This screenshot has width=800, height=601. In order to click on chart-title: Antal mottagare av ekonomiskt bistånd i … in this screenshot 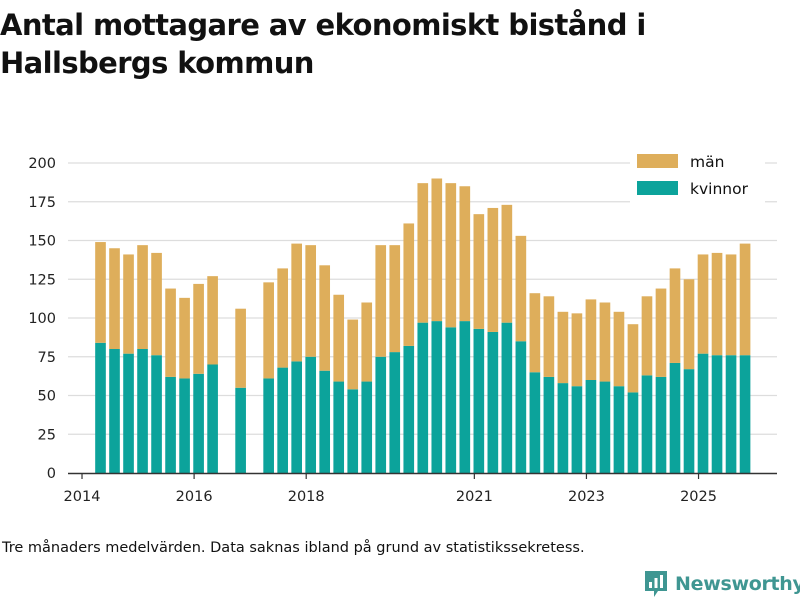, I will do `click(323, 44)`.